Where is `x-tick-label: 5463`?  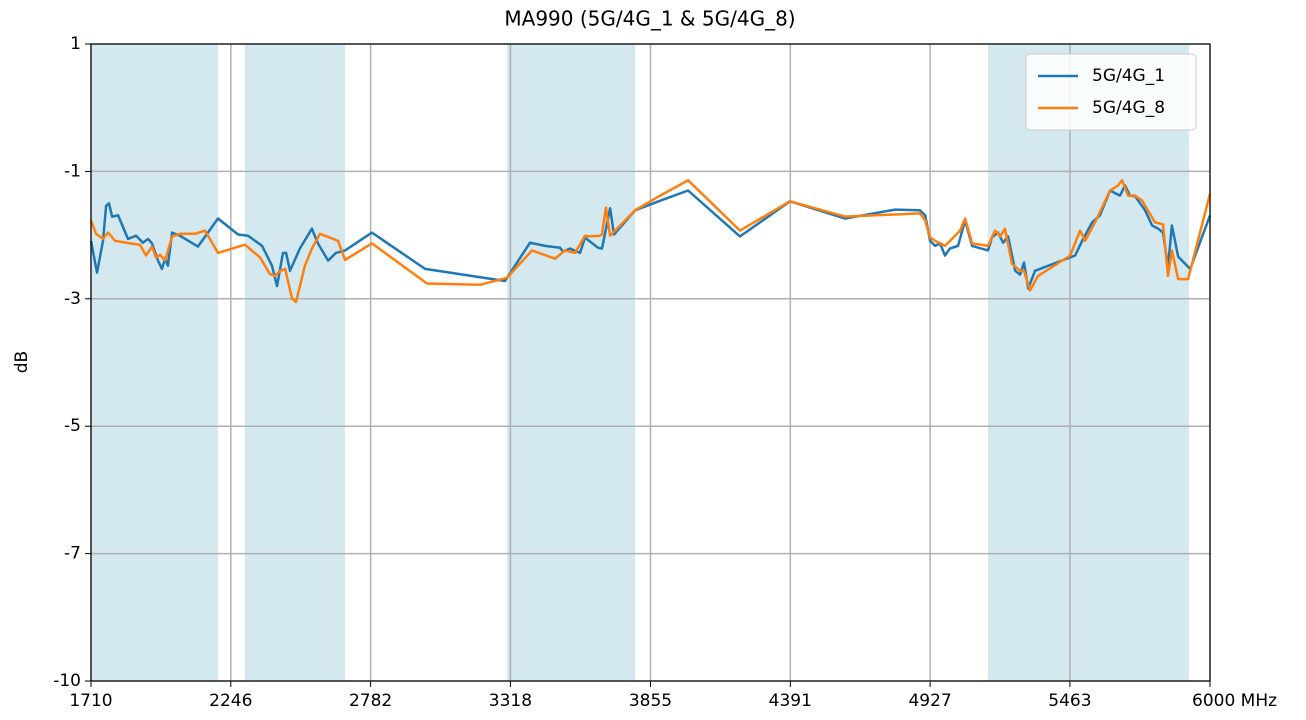
x-tick-label: 5463 is located at coordinates (1069, 701).